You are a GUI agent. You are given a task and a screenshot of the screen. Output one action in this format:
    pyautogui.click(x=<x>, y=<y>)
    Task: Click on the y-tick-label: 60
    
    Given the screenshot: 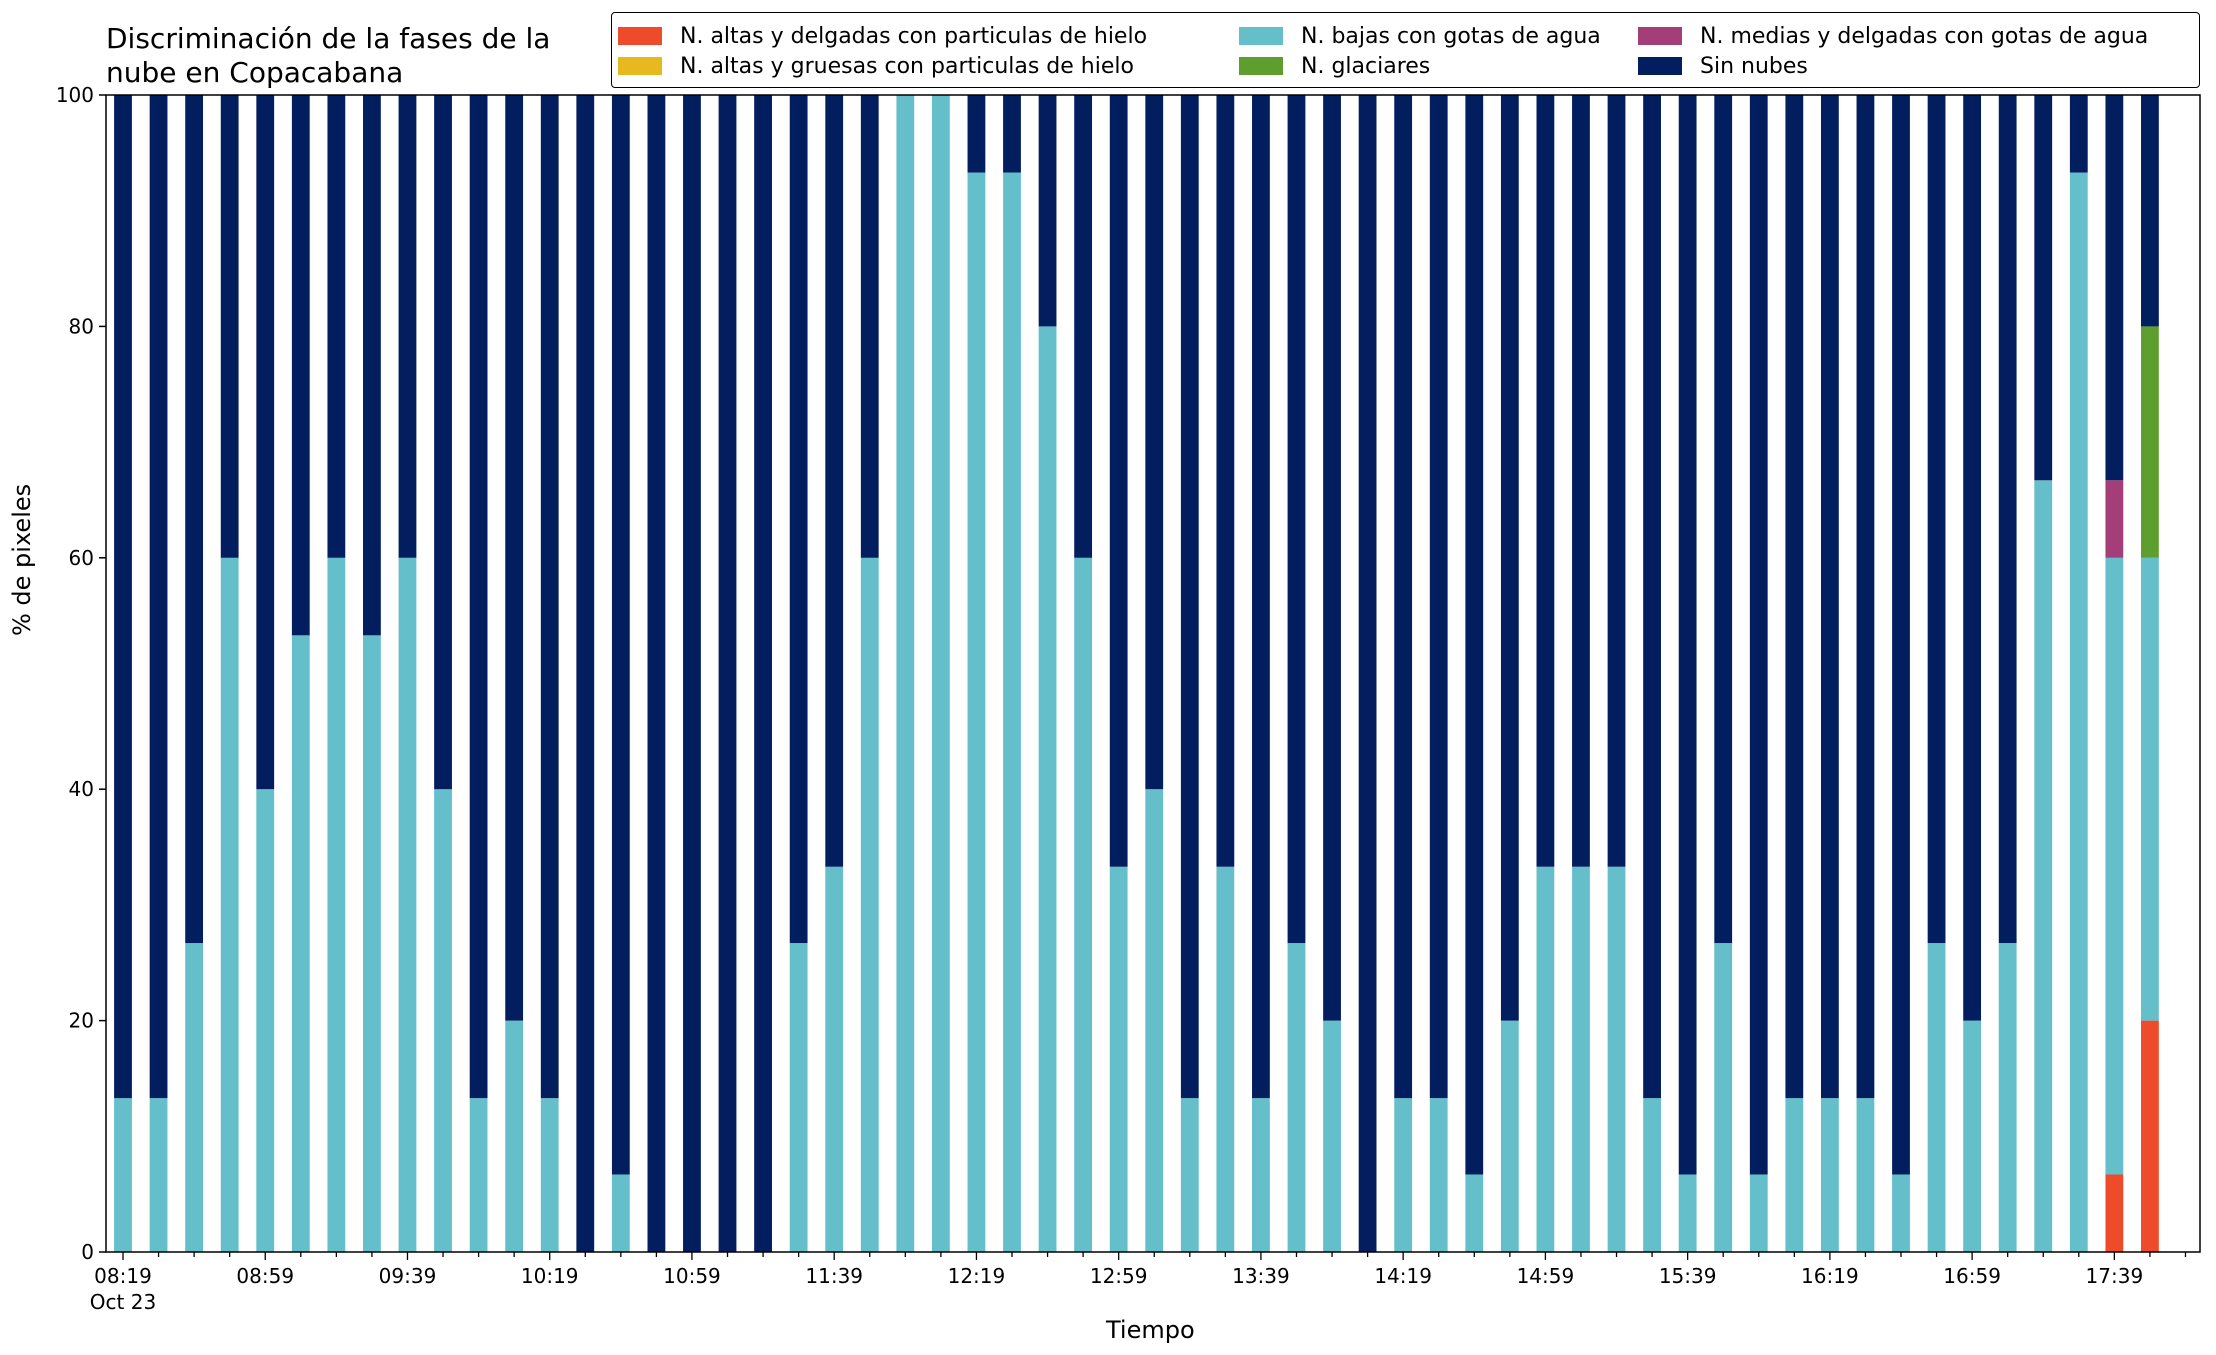 What is the action you would take?
    pyautogui.click(x=81, y=558)
    